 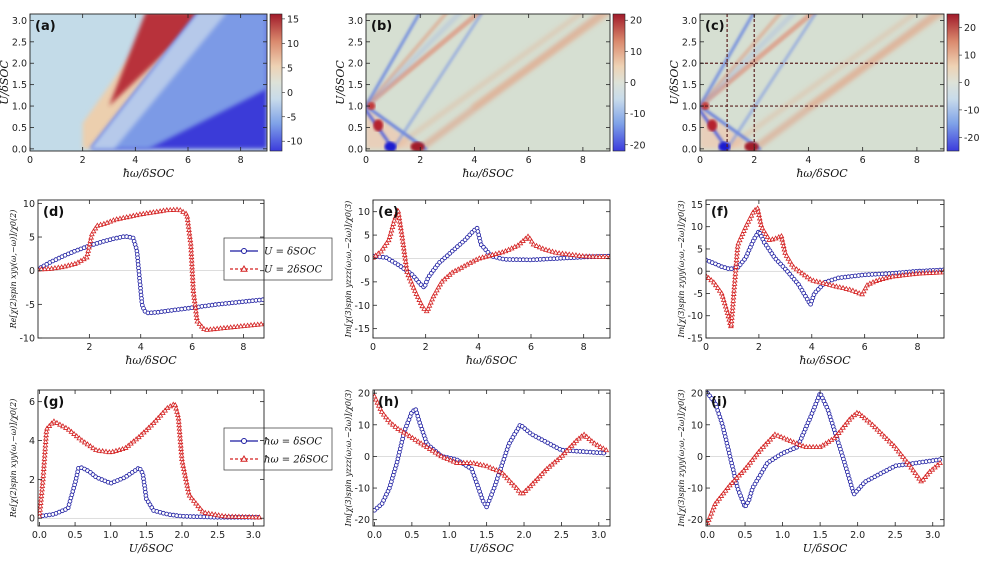 What do you see at coordinates (278, 259) in the screenshot?
I see `legend: U = δSOC U = 2δSOC` at bounding box center [278, 259].